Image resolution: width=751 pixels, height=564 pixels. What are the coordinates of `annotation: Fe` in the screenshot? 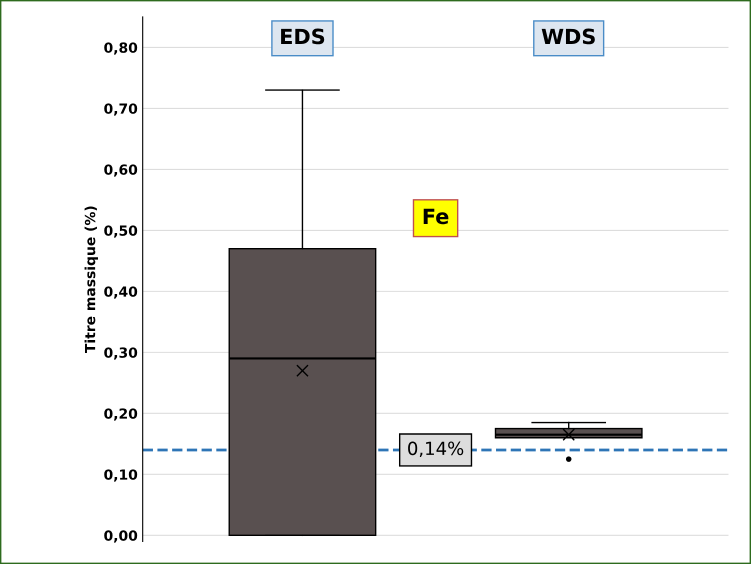 It's located at (436, 216).